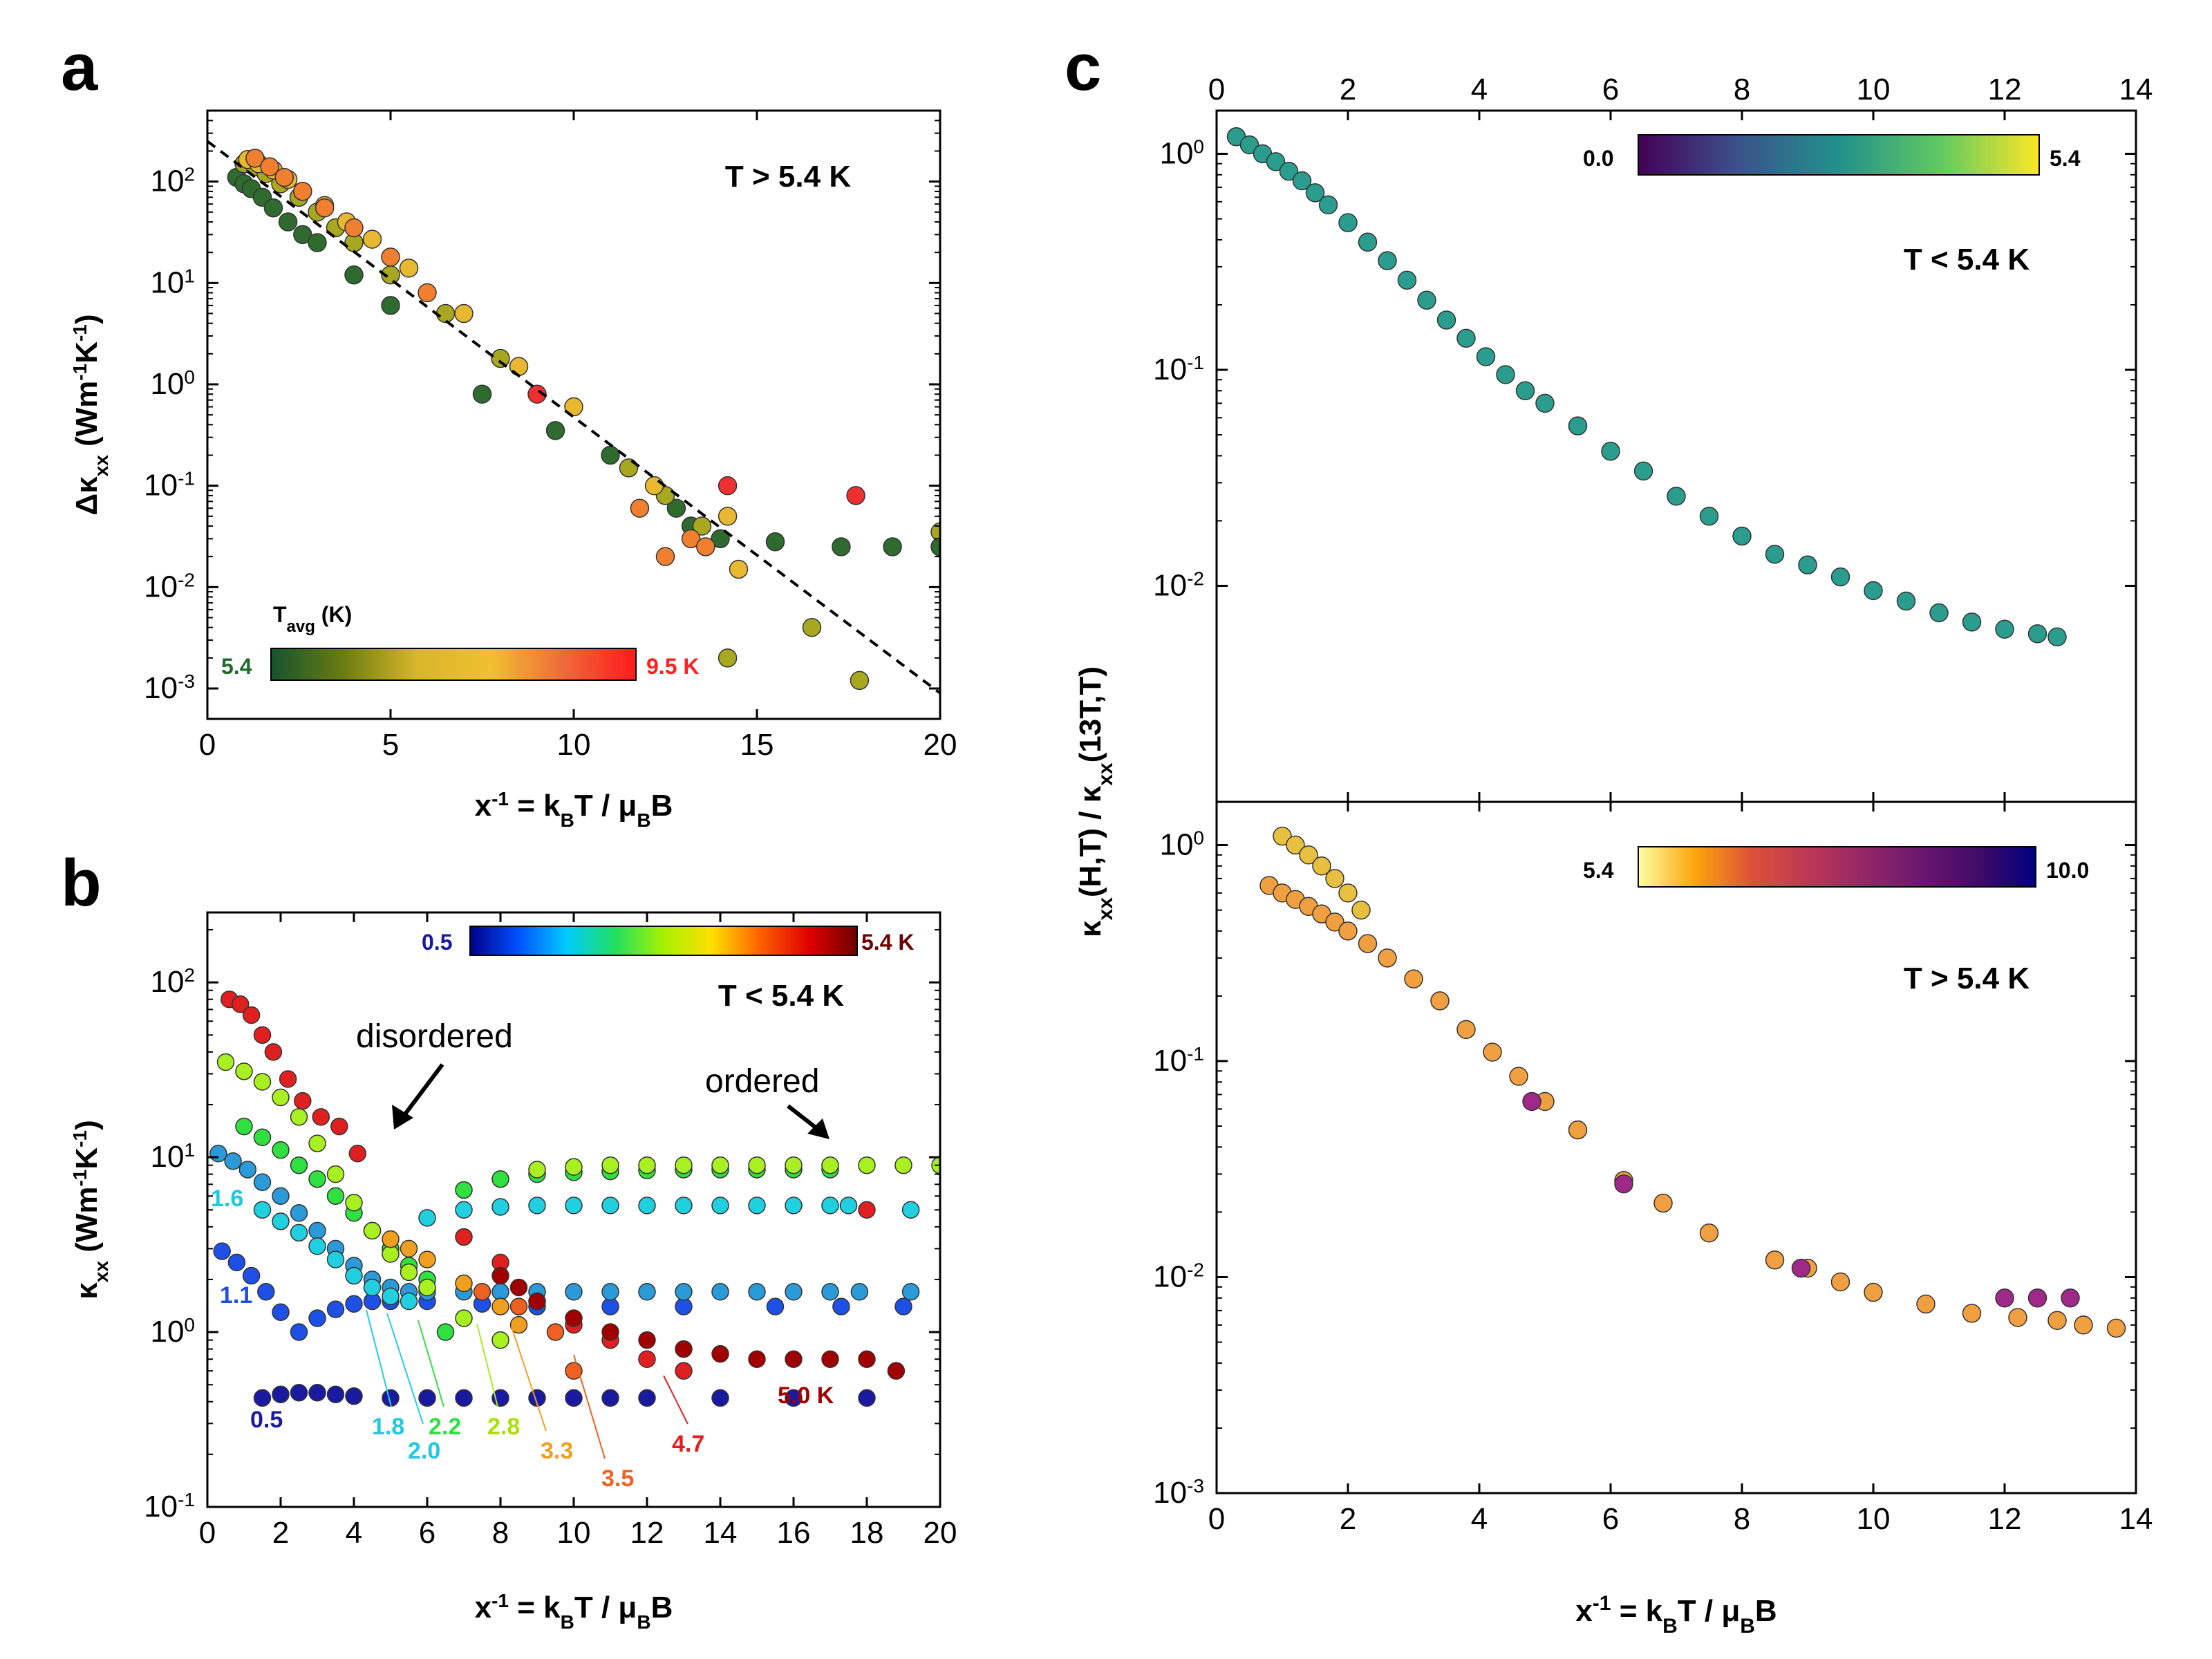  Describe the element at coordinates (1216, 89) in the screenshot. I see `panel-c-top-xtick-label-top: 0` at that location.